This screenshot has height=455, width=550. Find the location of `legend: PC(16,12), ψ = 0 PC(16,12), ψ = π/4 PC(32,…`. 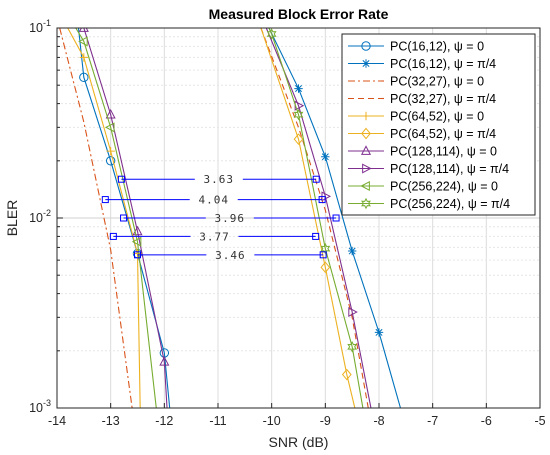

legend: PC(16,12), ψ = 0 PC(16,12), ψ = π/4 PC(32,… is located at coordinates (438, 124).